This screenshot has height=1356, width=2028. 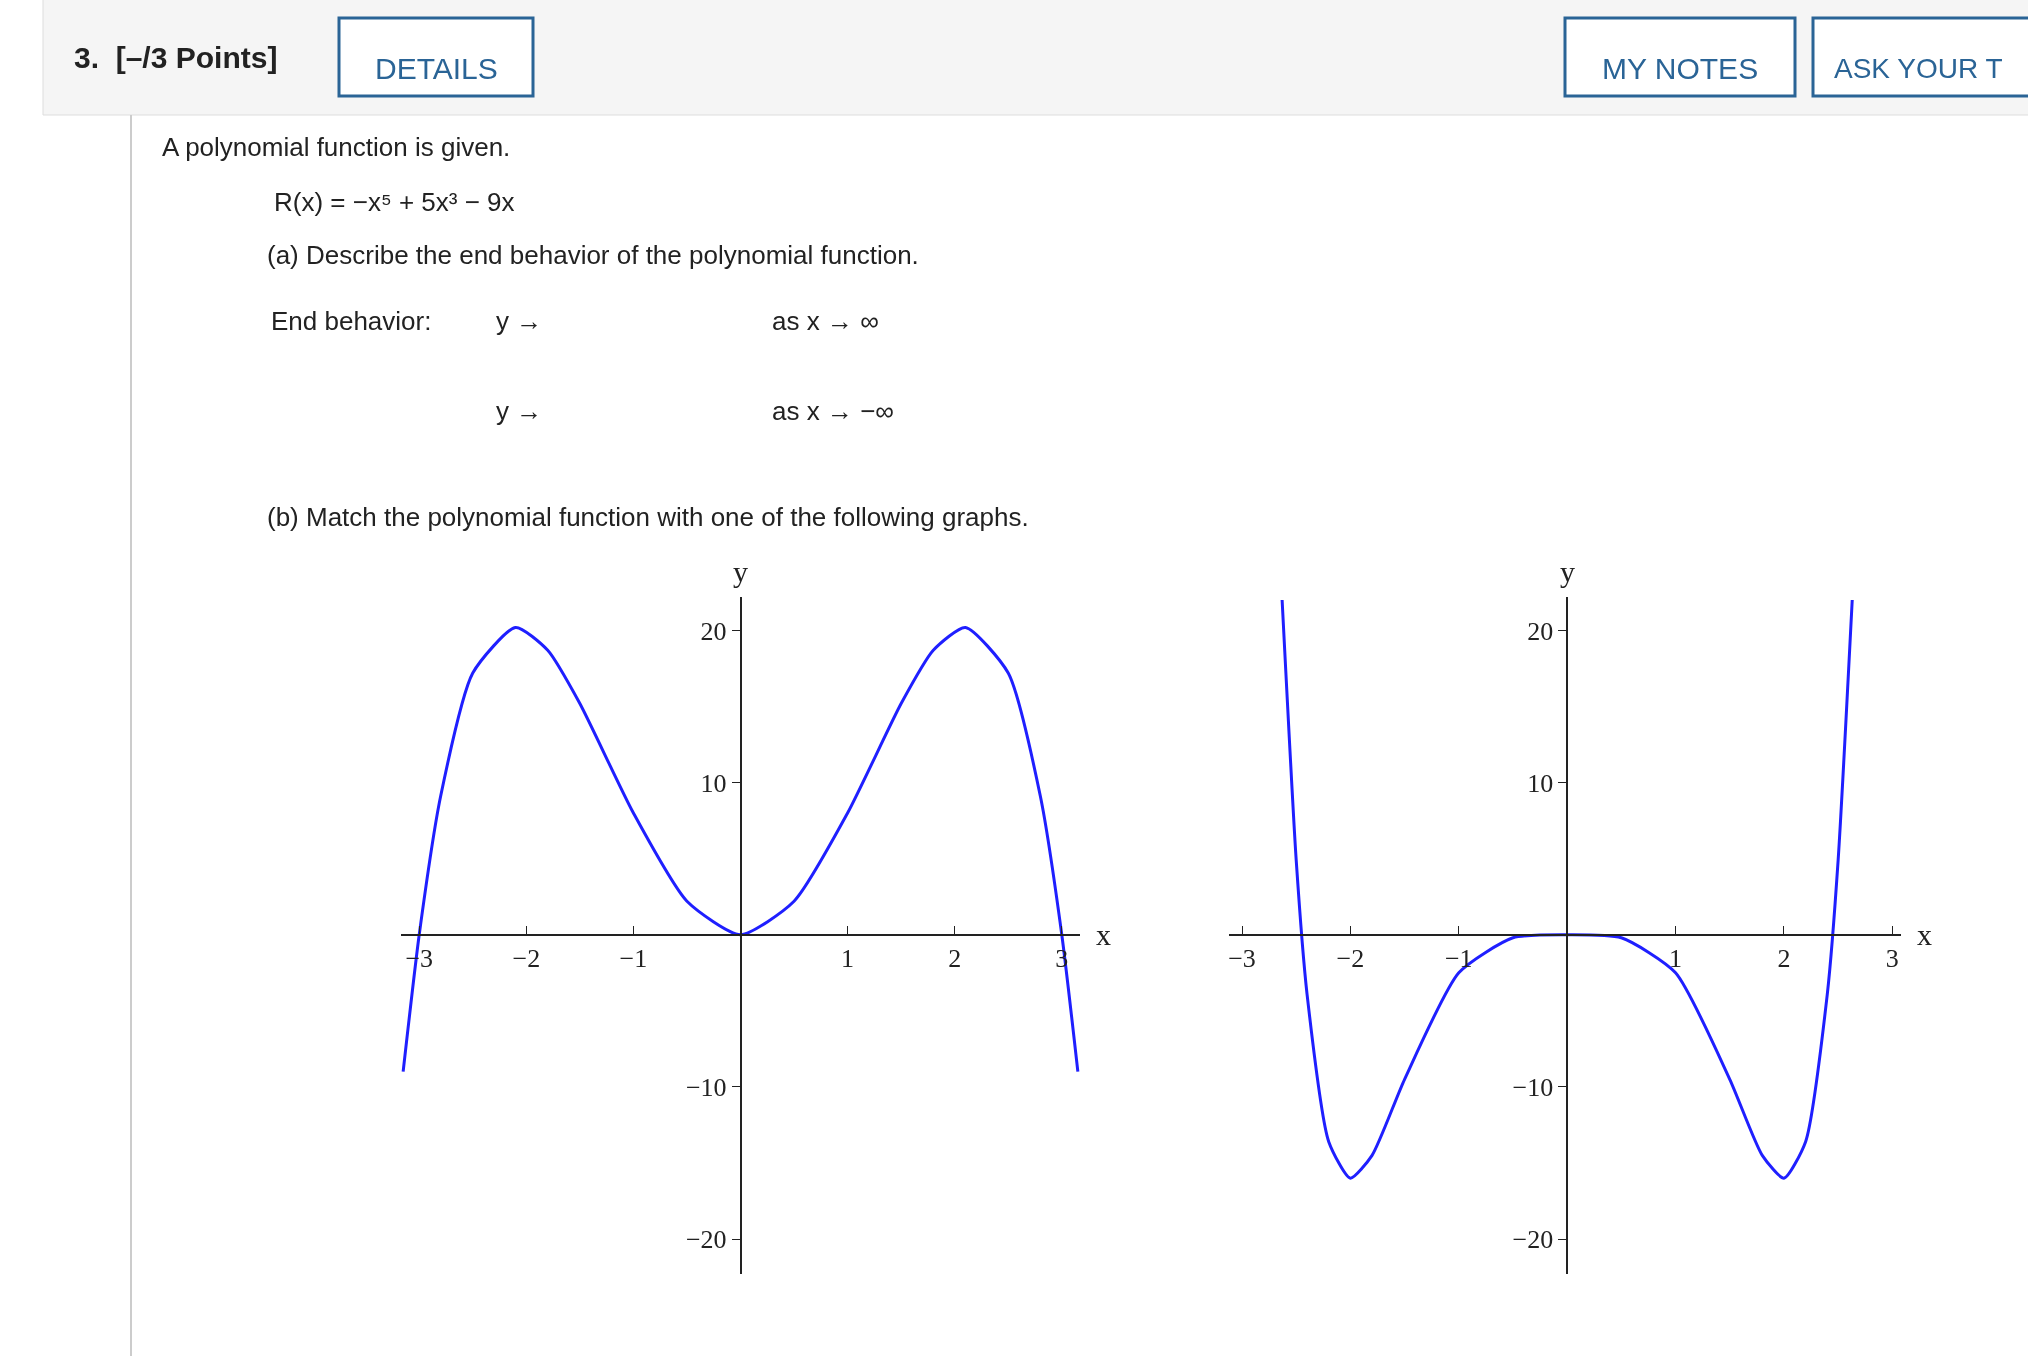 I want to click on x-tick-label: 3, so click(x=1892, y=958).